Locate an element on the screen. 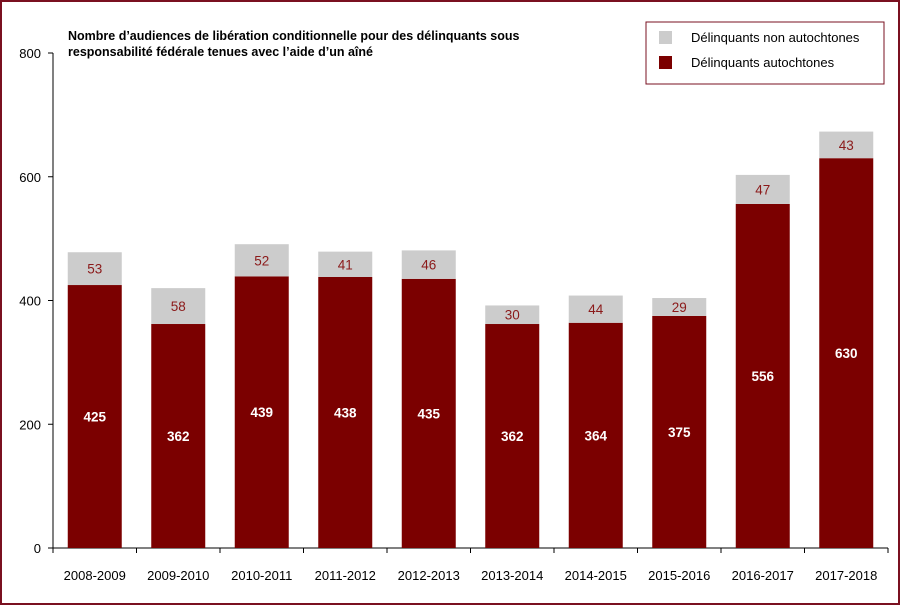 The image size is (904, 609). data-label-autochtones: 438 is located at coordinates (345, 412).